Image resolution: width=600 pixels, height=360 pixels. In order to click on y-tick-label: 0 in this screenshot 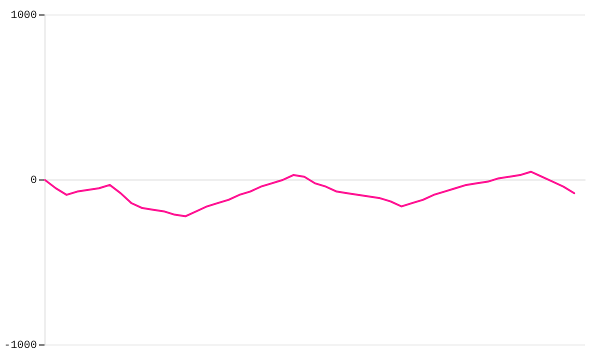, I will do `click(33, 180)`.